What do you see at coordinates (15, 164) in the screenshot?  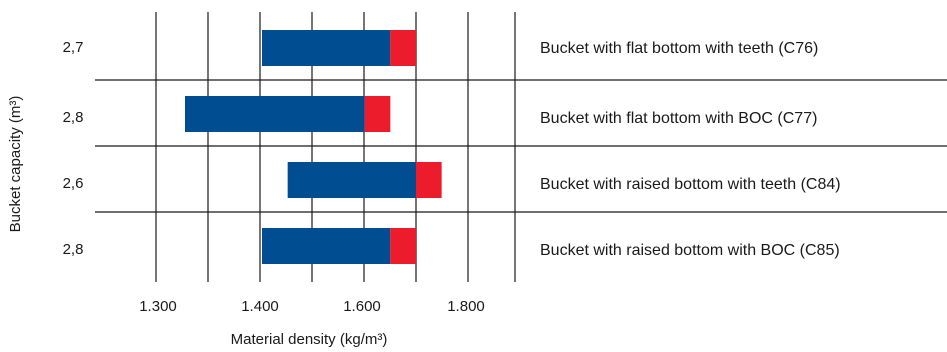 I see `y-axis-title: Bucket capacity (m³)` at bounding box center [15, 164].